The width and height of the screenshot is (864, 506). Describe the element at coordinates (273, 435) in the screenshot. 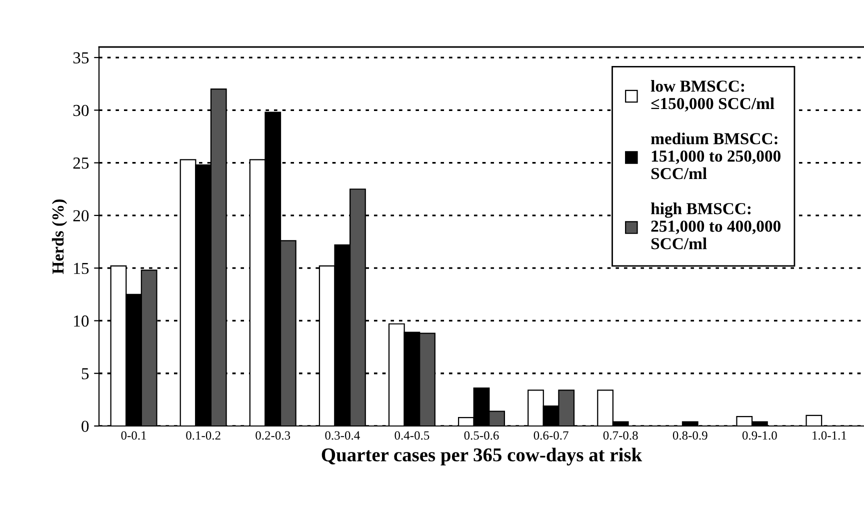

I see `x-tick-label: 0.2-0.3` at that location.